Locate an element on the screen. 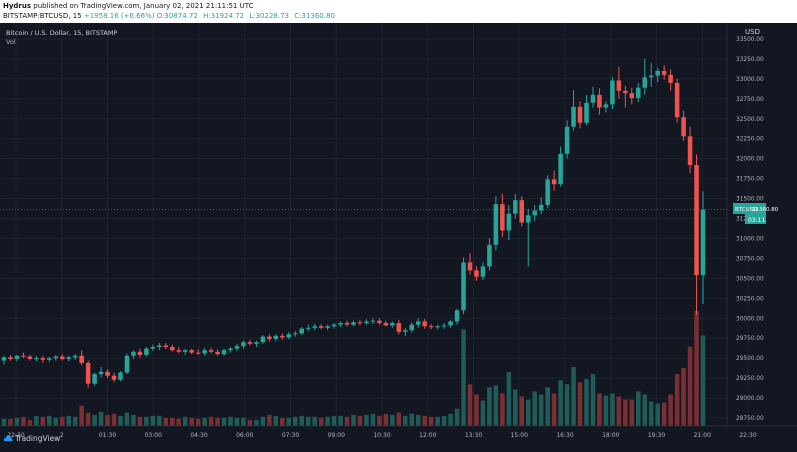 The image size is (797, 452). price-tick-label: 30000.00 is located at coordinates (750, 319).